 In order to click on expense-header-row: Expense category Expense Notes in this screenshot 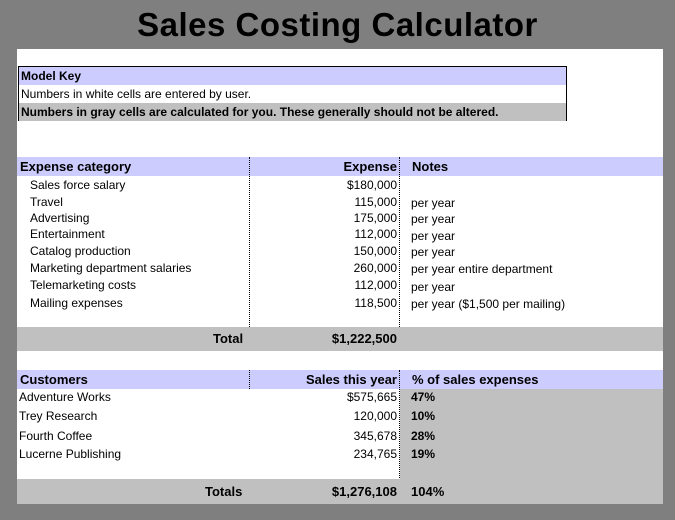, I will do `click(340, 166)`.